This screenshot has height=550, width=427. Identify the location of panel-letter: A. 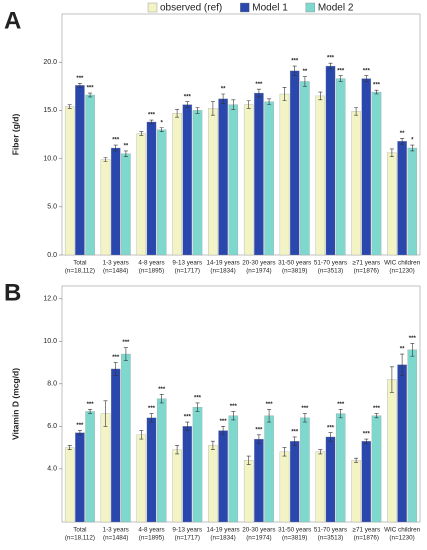
(12, 20).